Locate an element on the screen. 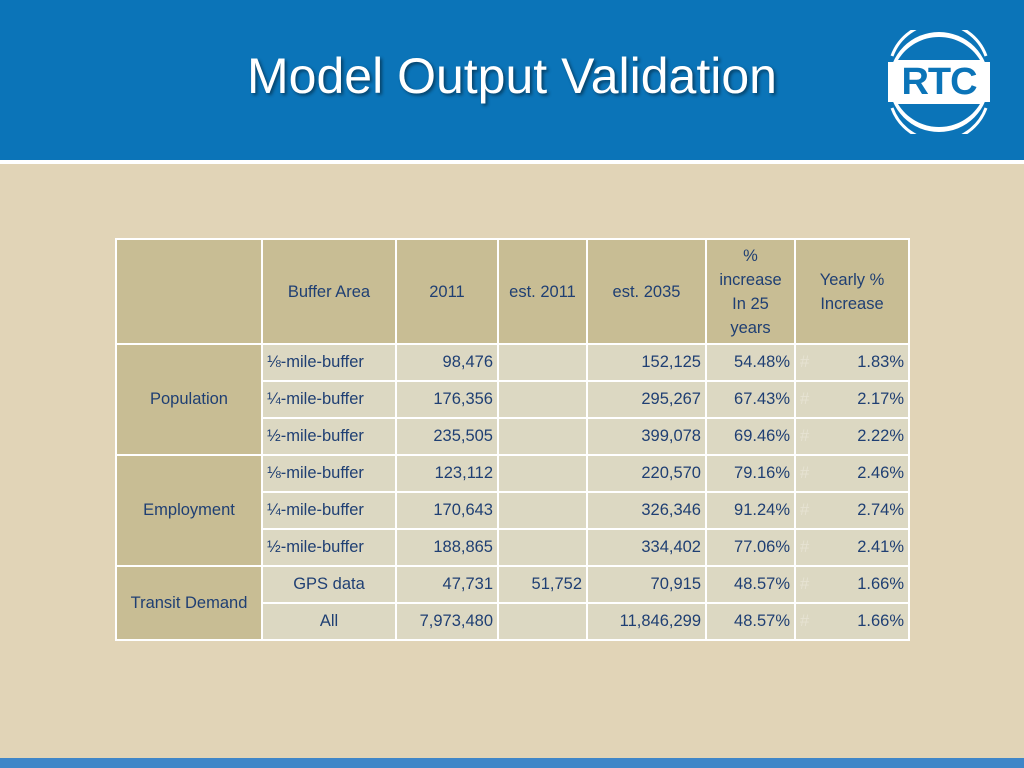  logo-text: RTC is located at coordinates (939, 82).